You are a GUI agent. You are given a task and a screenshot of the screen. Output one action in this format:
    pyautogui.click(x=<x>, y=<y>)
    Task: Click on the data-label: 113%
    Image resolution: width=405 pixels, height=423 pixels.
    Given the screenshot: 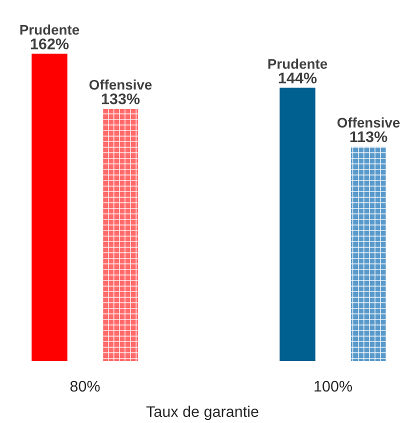 What is the action you would take?
    pyautogui.click(x=369, y=136)
    